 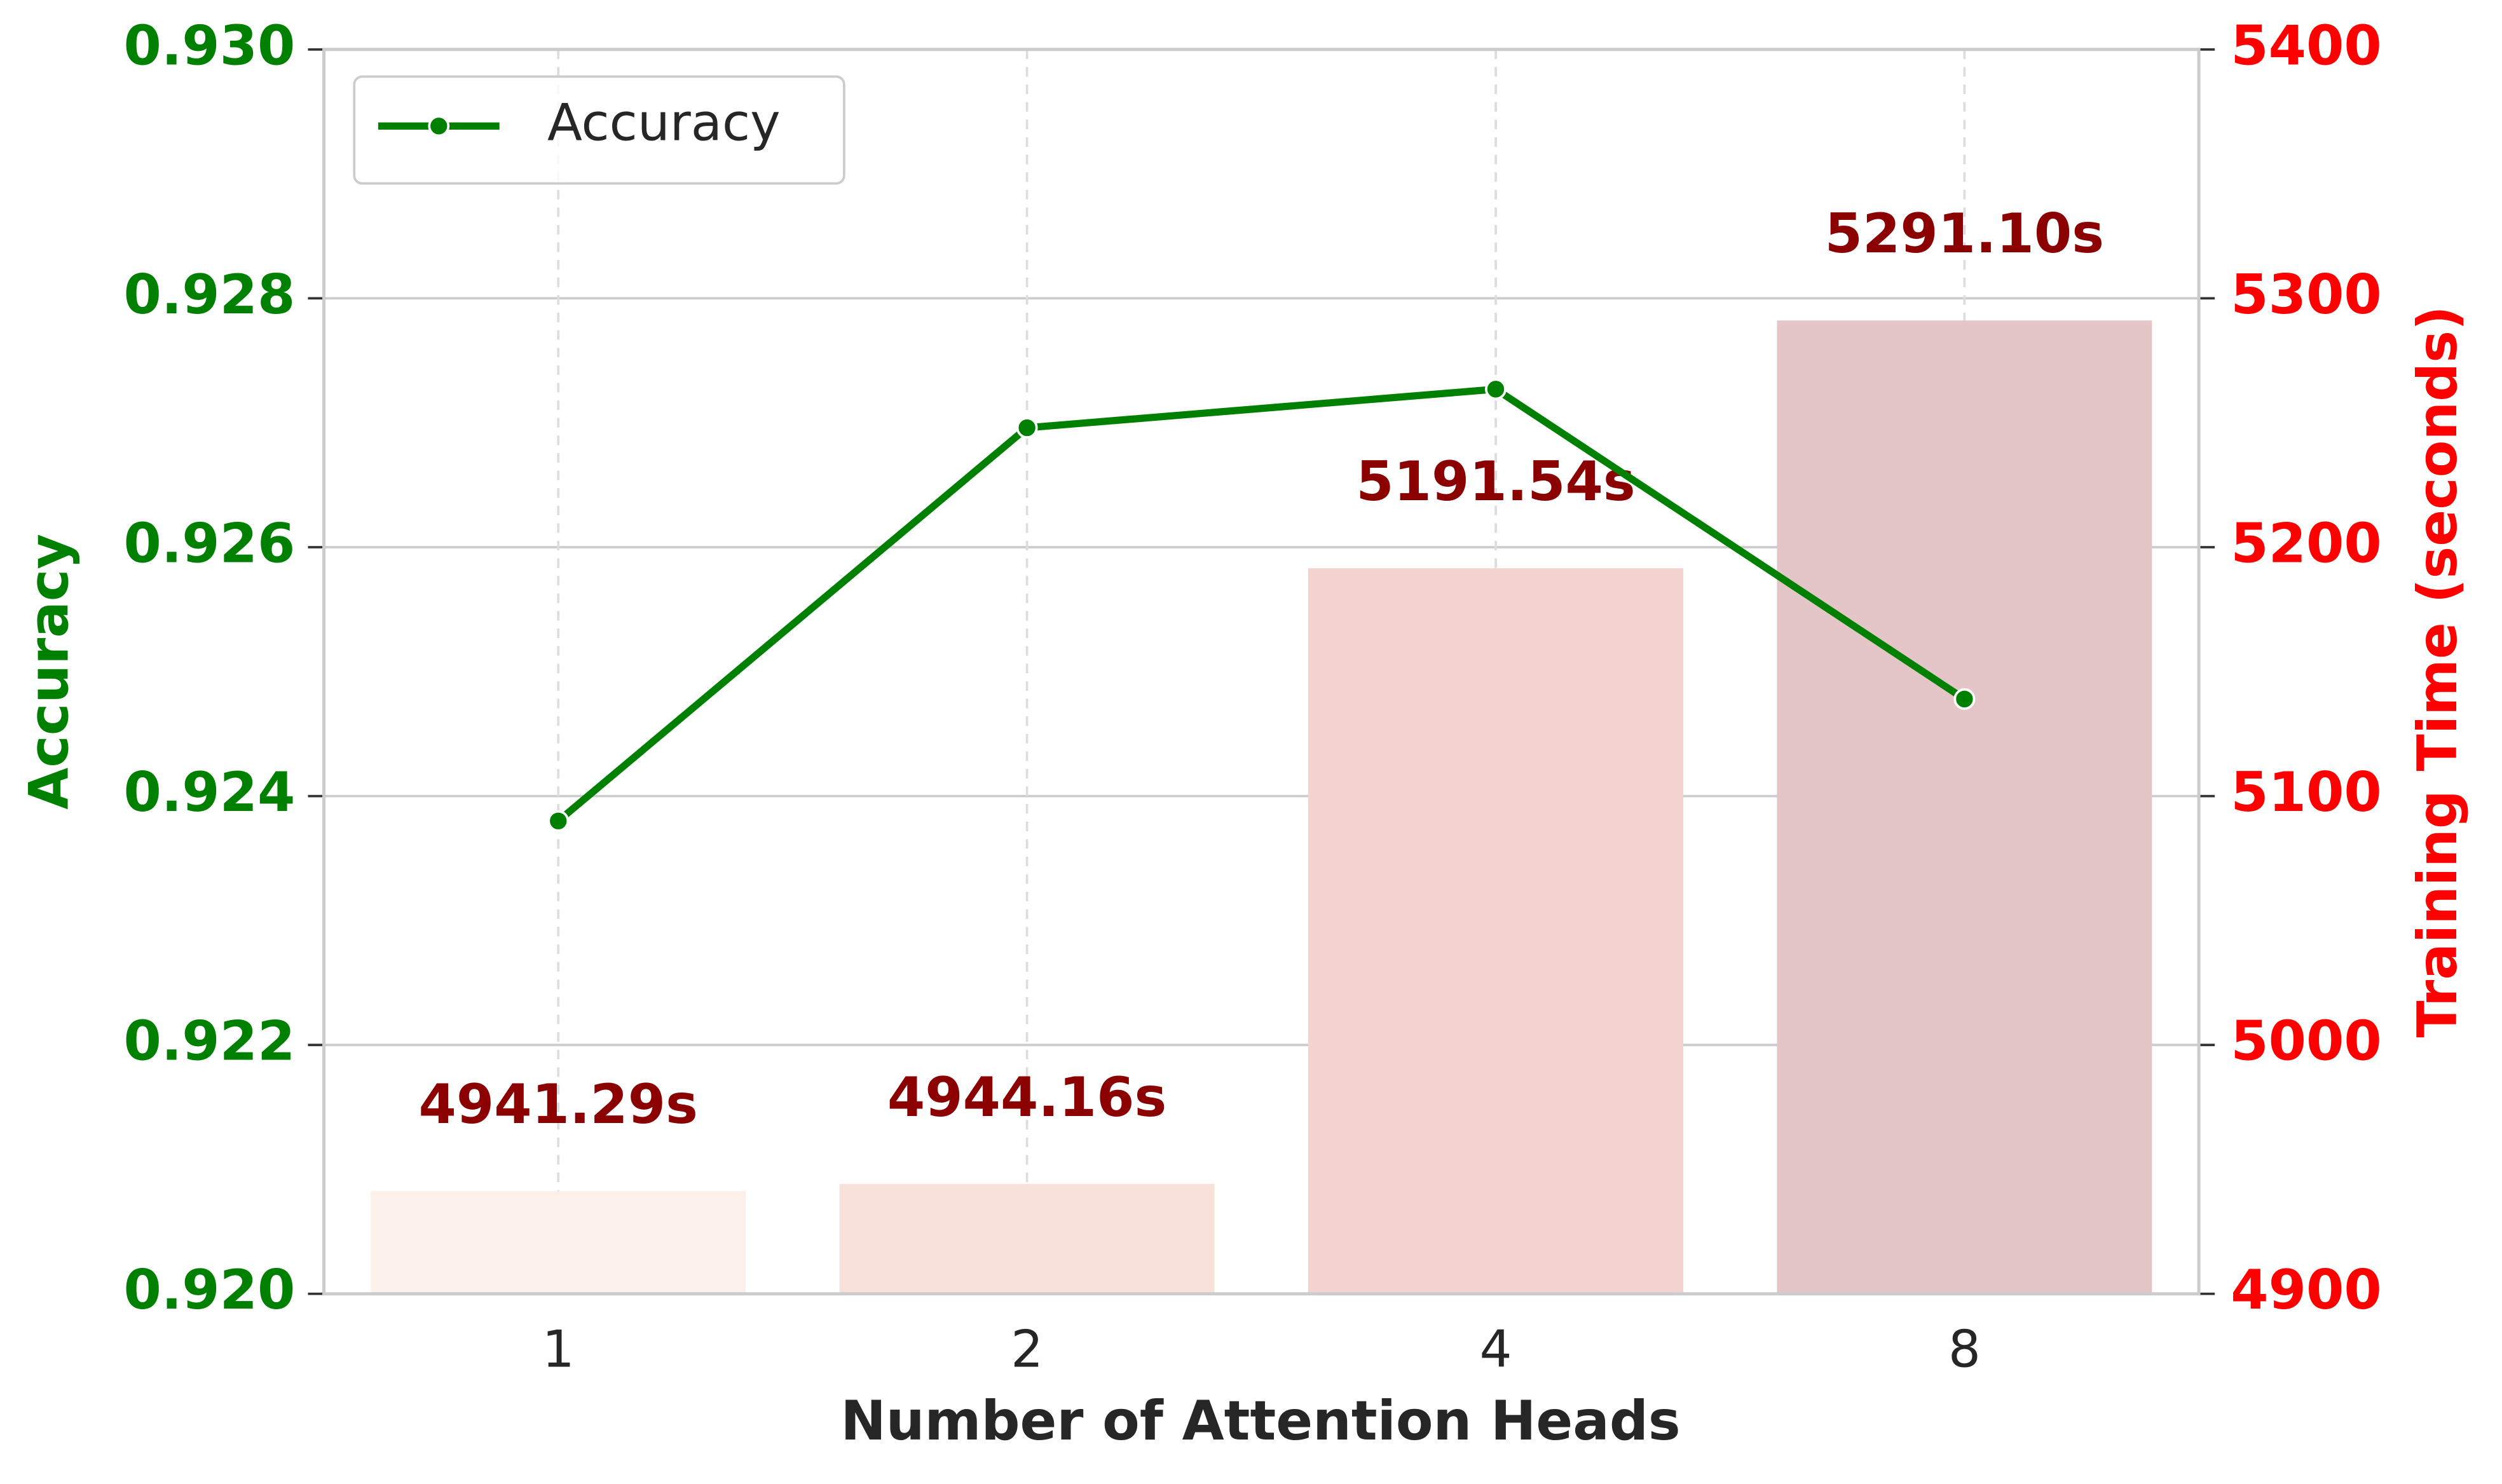 I want to click on y2-tick-label: 5400, so click(x=2306, y=47).